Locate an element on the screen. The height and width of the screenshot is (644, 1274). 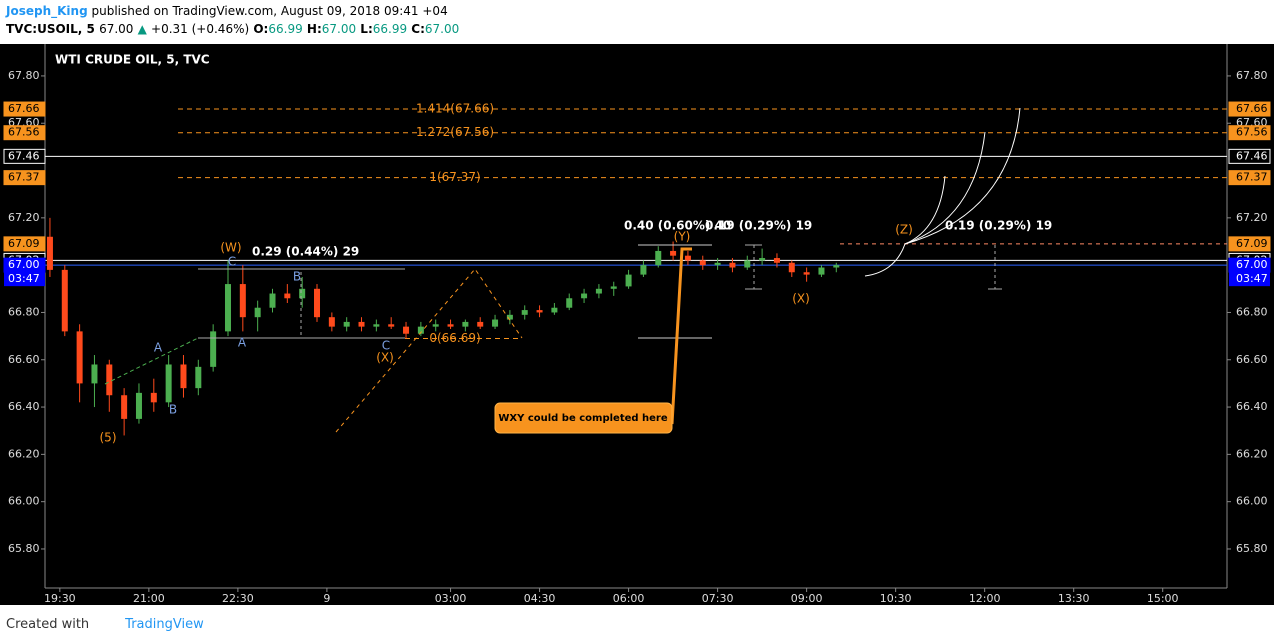
letter-label: C is located at coordinates (386, 346).